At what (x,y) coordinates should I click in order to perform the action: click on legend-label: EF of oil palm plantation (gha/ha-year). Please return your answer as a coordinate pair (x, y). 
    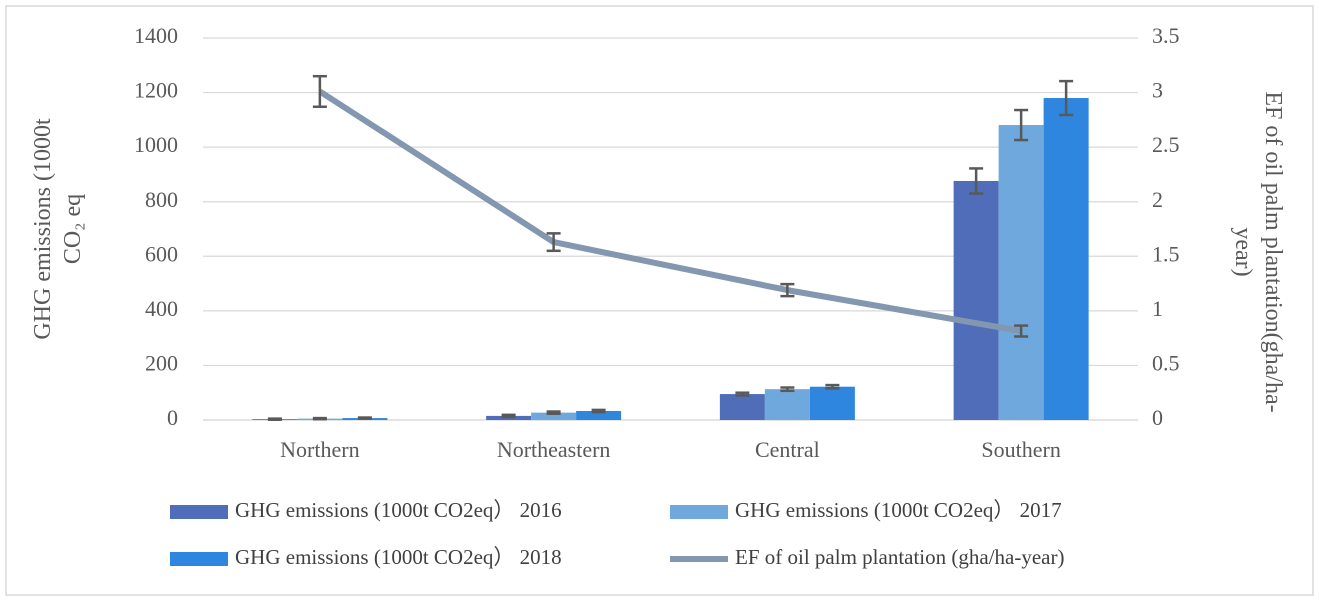
    Looking at the image, I should click on (899, 557).